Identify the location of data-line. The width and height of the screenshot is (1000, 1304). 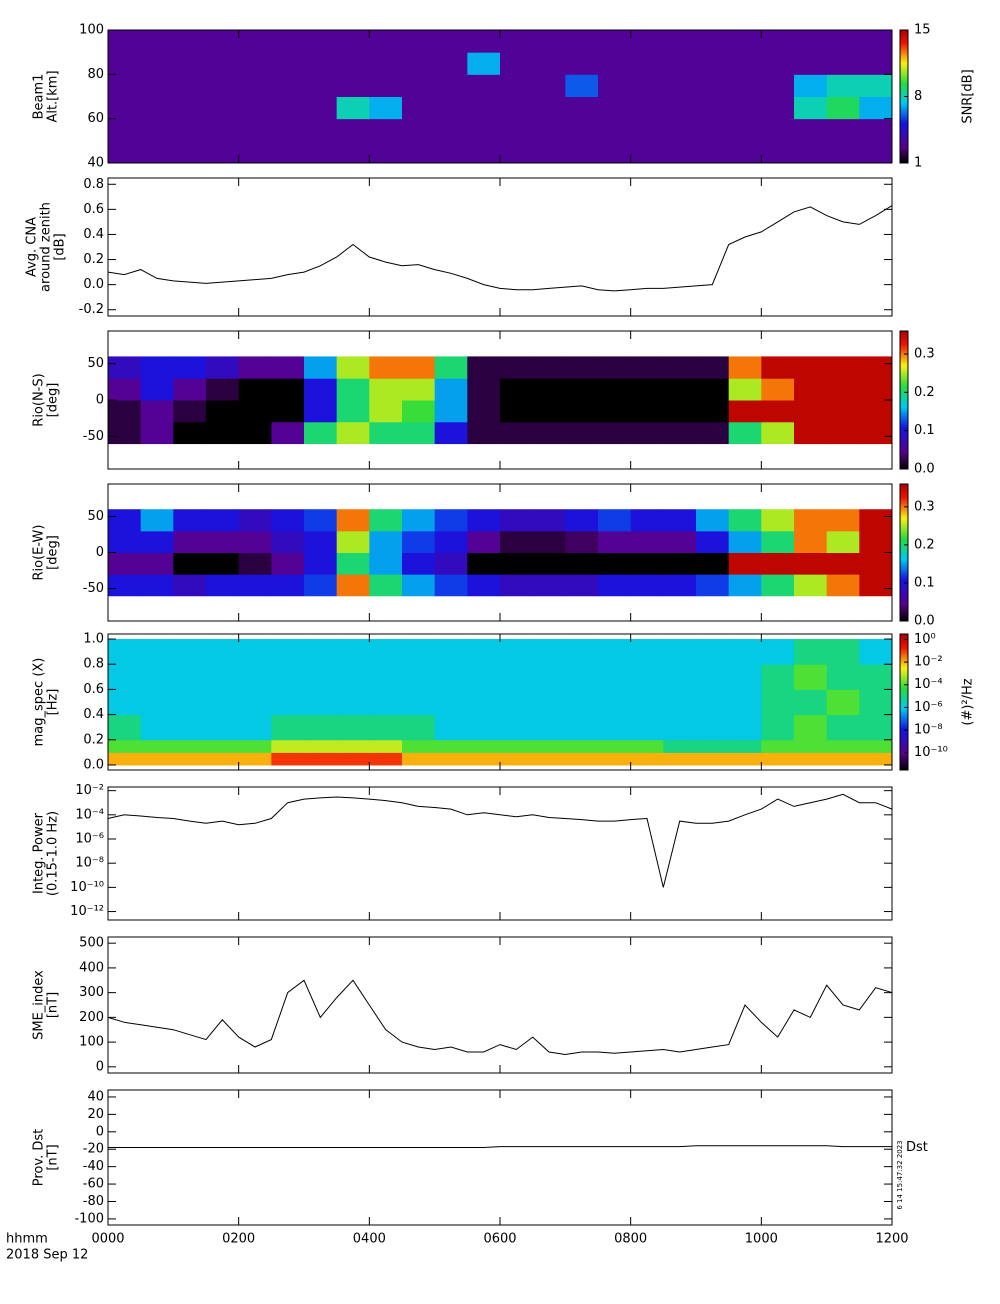
(500, 840).